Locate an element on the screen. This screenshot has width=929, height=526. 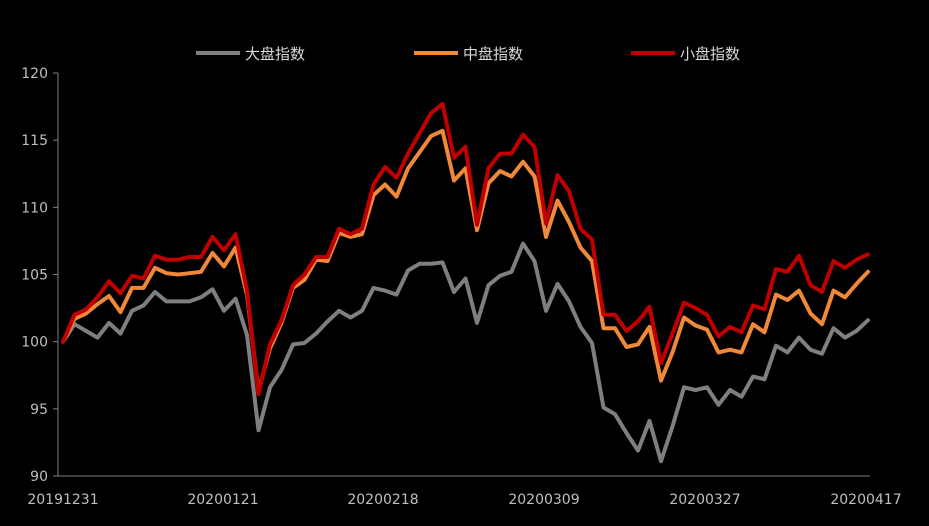
x-tick-label: 20200309 is located at coordinates (543, 500).